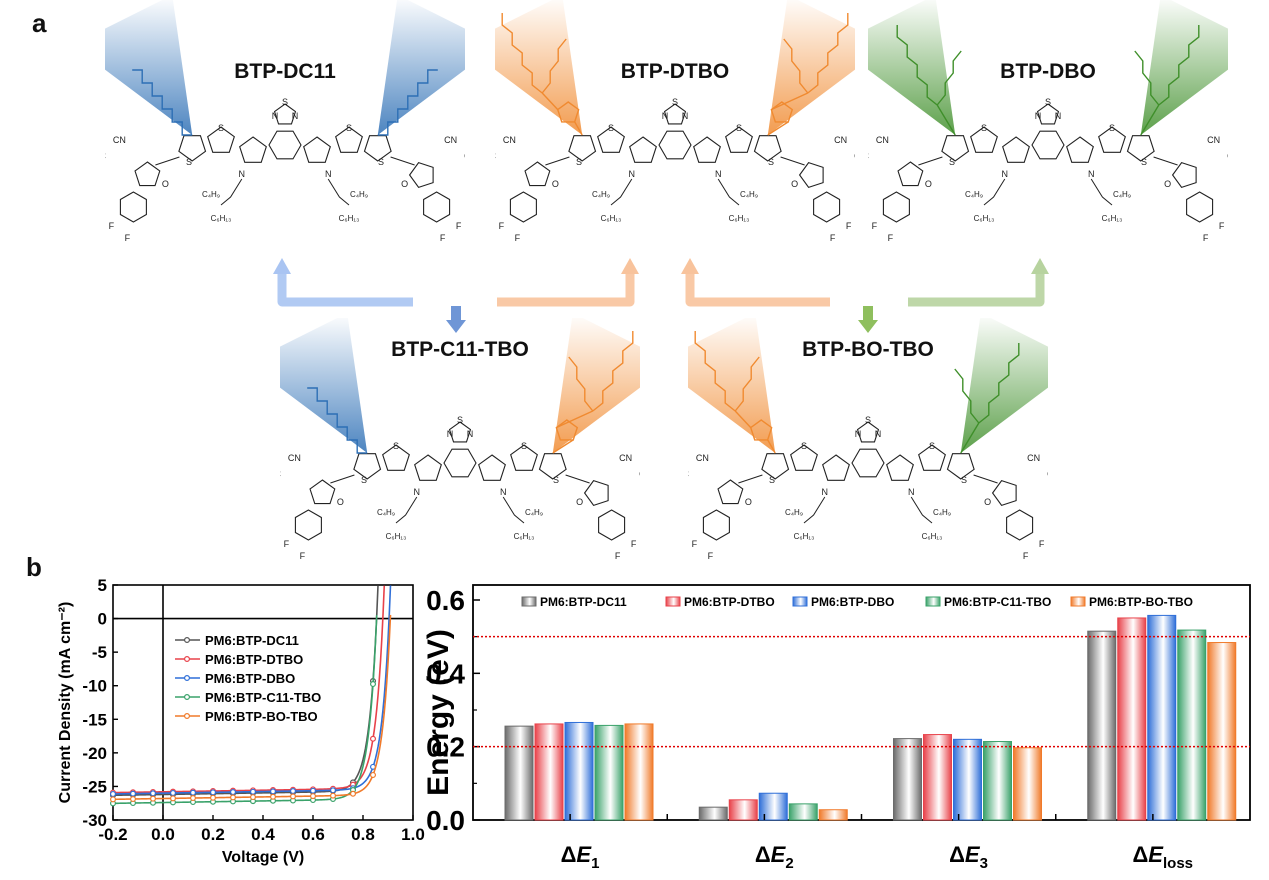 This screenshot has height=880, width=1269. What do you see at coordinates (675, 71) in the screenshot?
I see `molecule-name: BTP-DTBO` at bounding box center [675, 71].